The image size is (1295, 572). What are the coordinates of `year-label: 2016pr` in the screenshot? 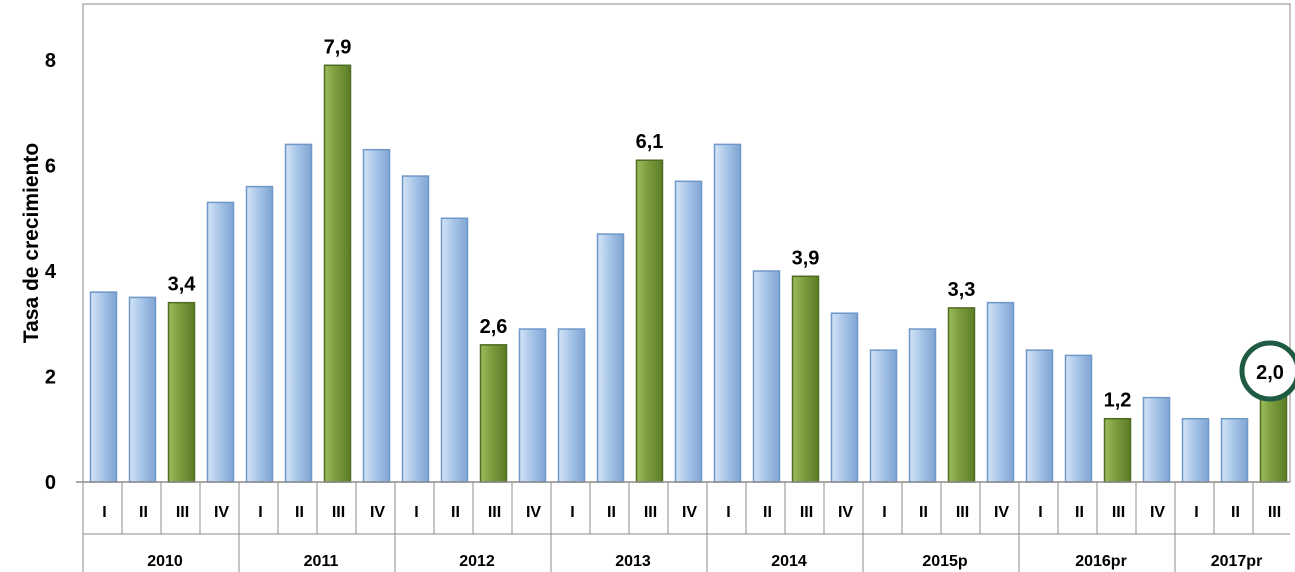 It's located at (1101, 561).